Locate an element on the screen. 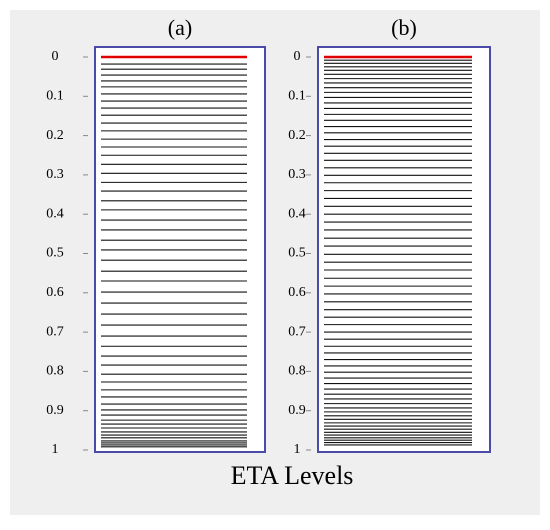  panel-title: (a) is located at coordinates (180, 27).